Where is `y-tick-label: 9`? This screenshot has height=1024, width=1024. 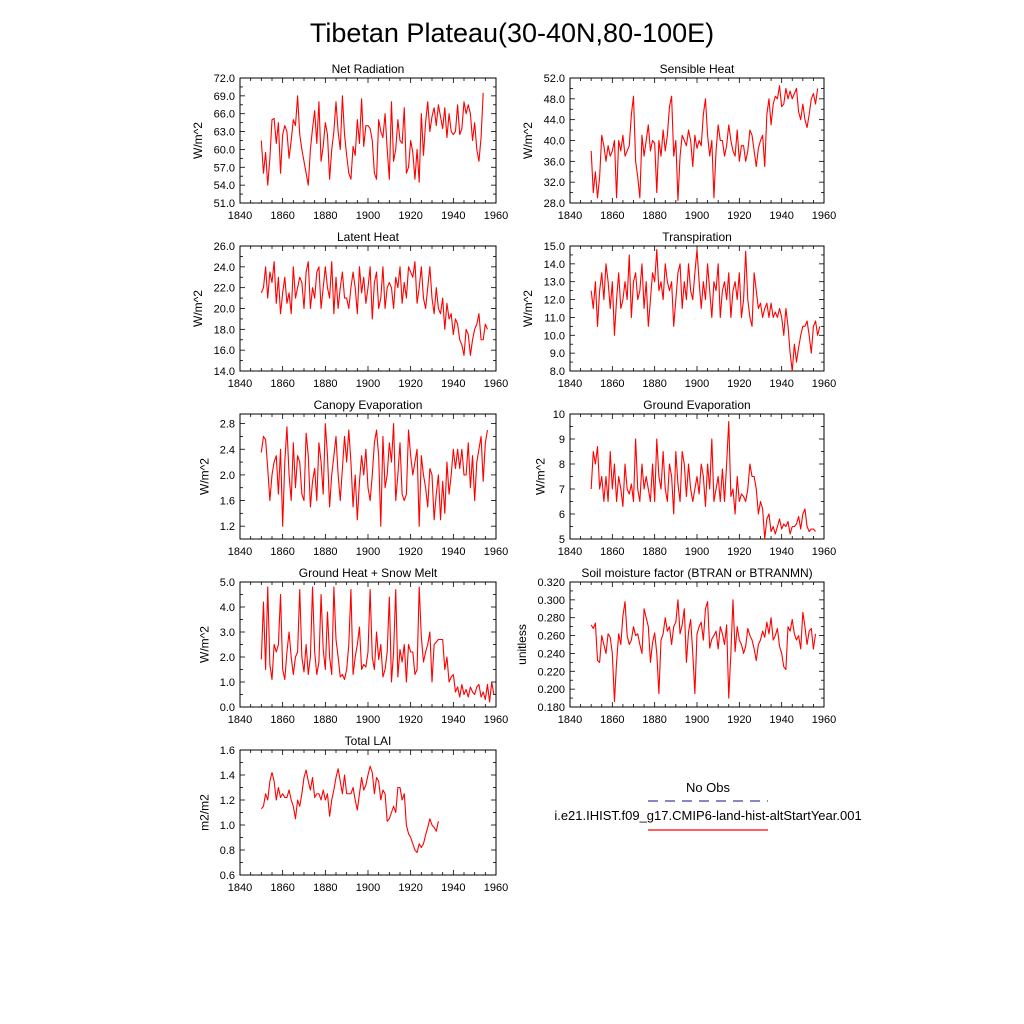
y-tick-label: 9 is located at coordinates (562, 440).